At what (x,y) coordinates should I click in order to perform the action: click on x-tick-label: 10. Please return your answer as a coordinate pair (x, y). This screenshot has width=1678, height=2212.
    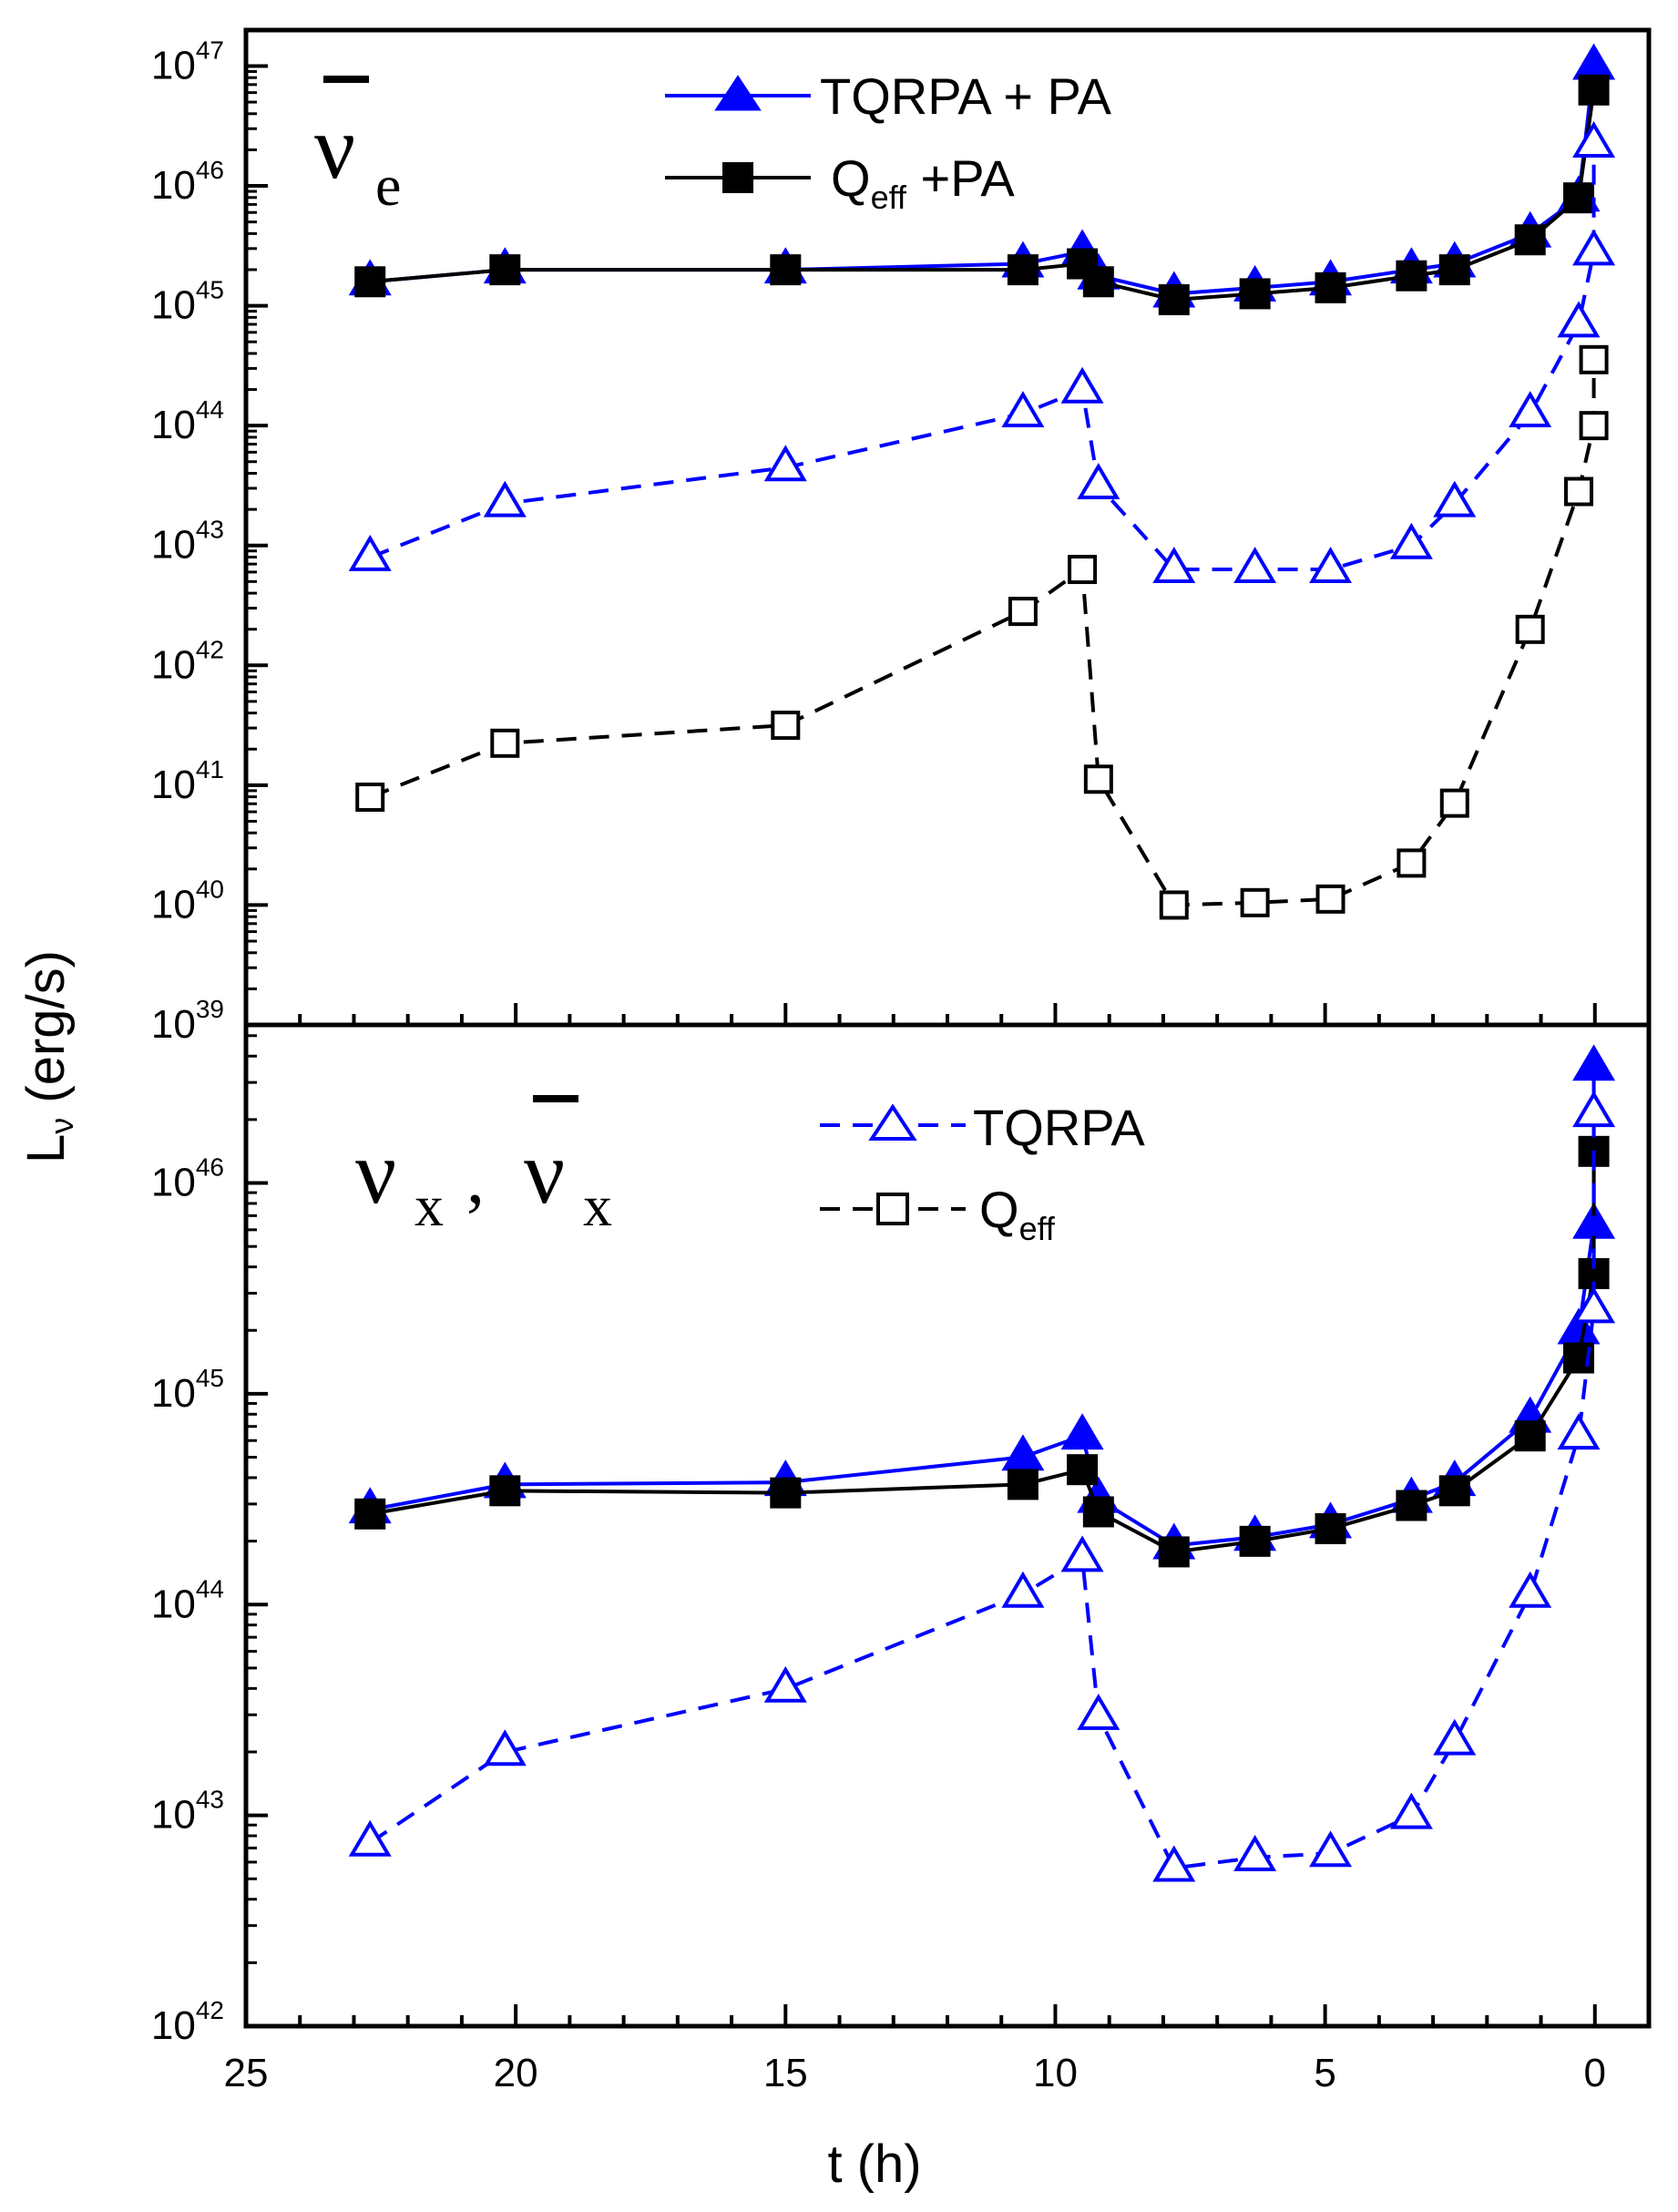
    Looking at the image, I should click on (1055, 2073).